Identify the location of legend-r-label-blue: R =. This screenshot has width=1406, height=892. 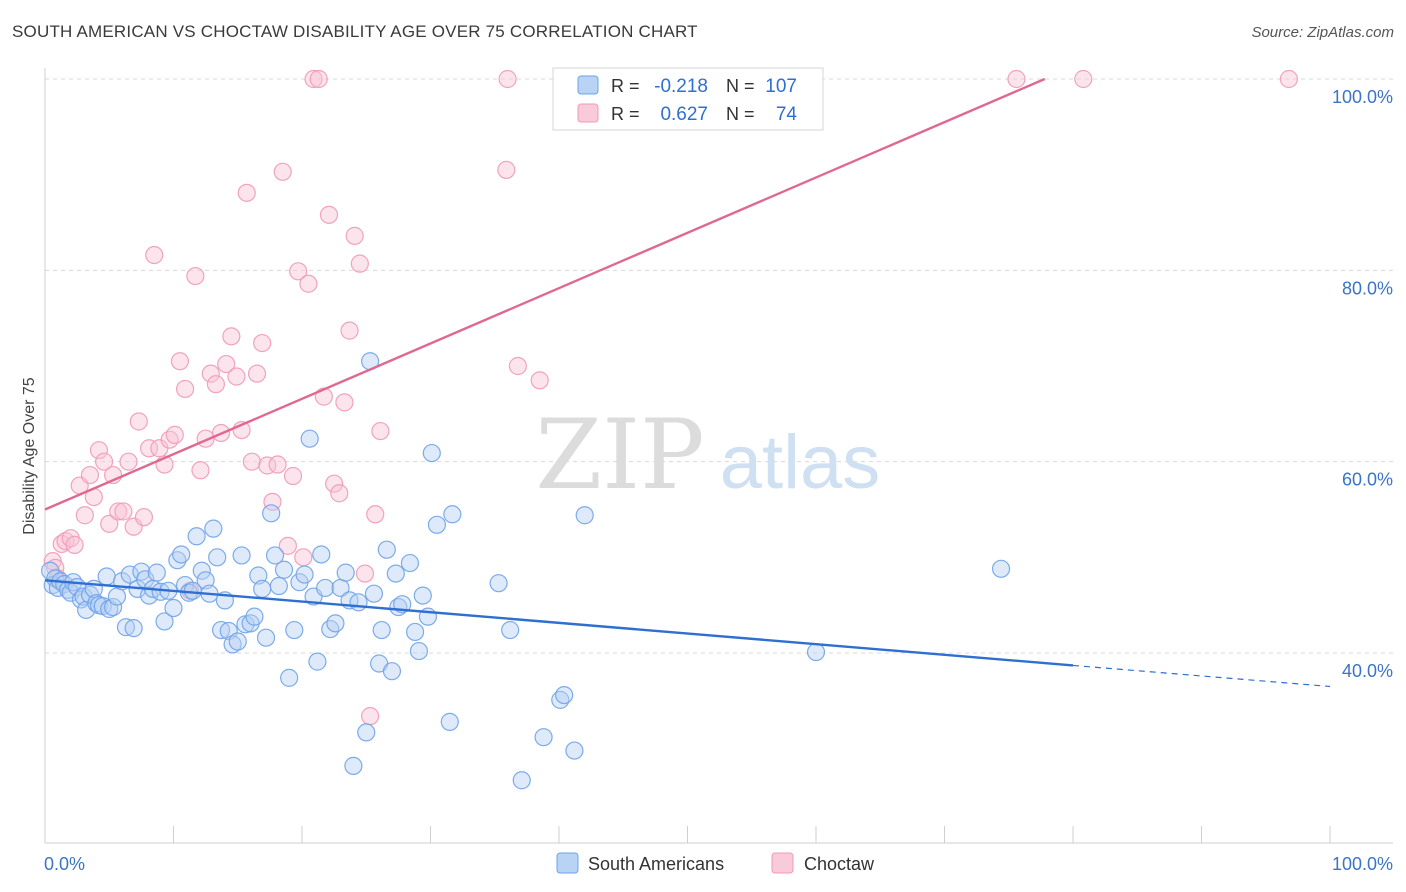
(625, 86).